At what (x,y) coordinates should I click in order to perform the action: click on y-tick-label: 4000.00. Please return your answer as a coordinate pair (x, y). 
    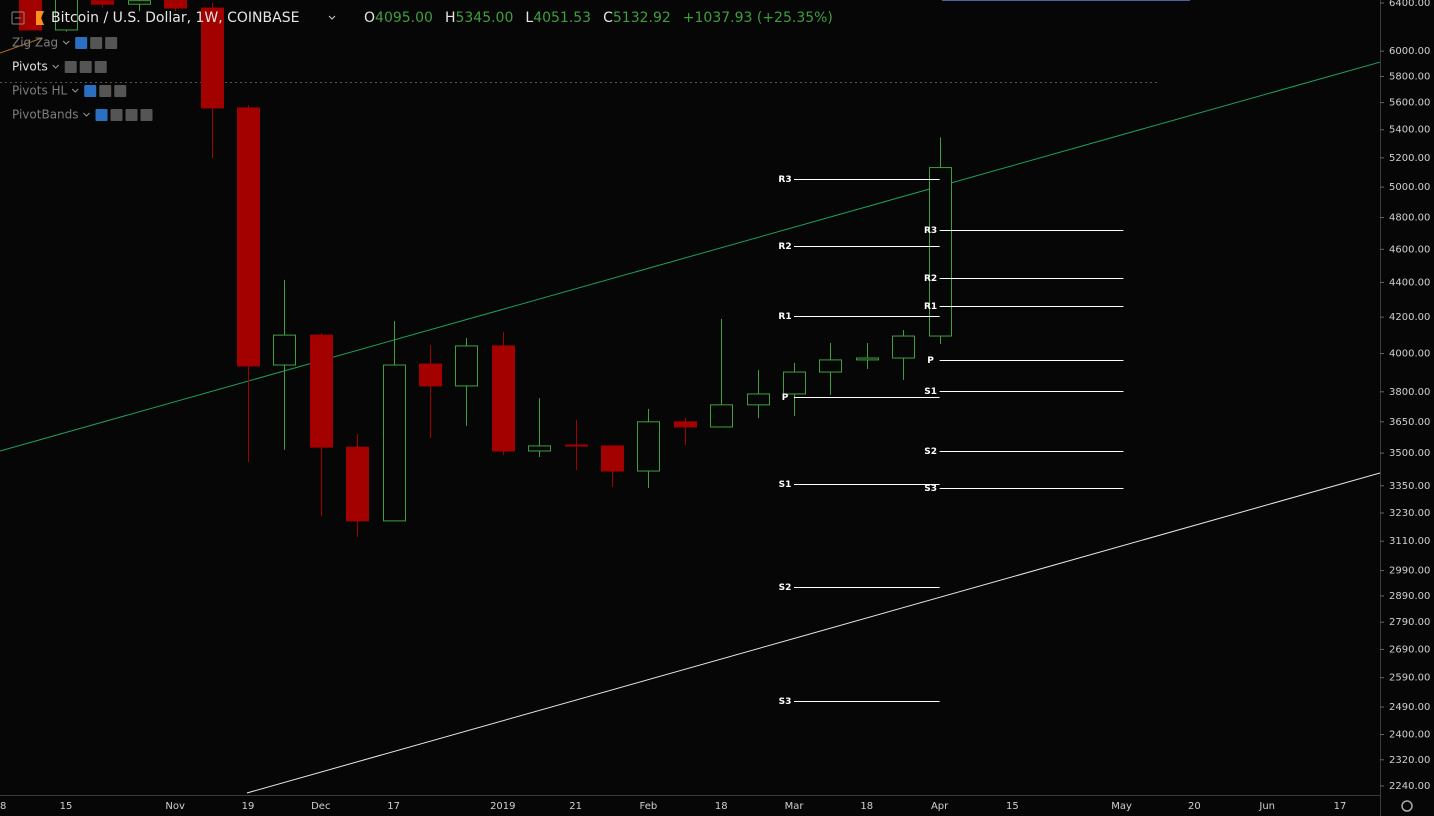
    Looking at the image, I should click on (1409, 354).